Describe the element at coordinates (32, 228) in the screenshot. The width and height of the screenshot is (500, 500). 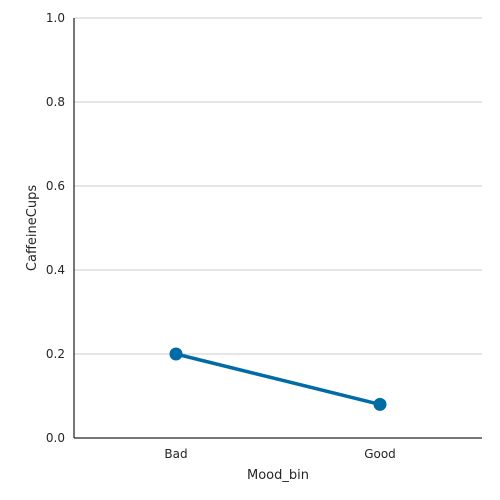
I see `y-axis-title: CaffeineCups` at that location.